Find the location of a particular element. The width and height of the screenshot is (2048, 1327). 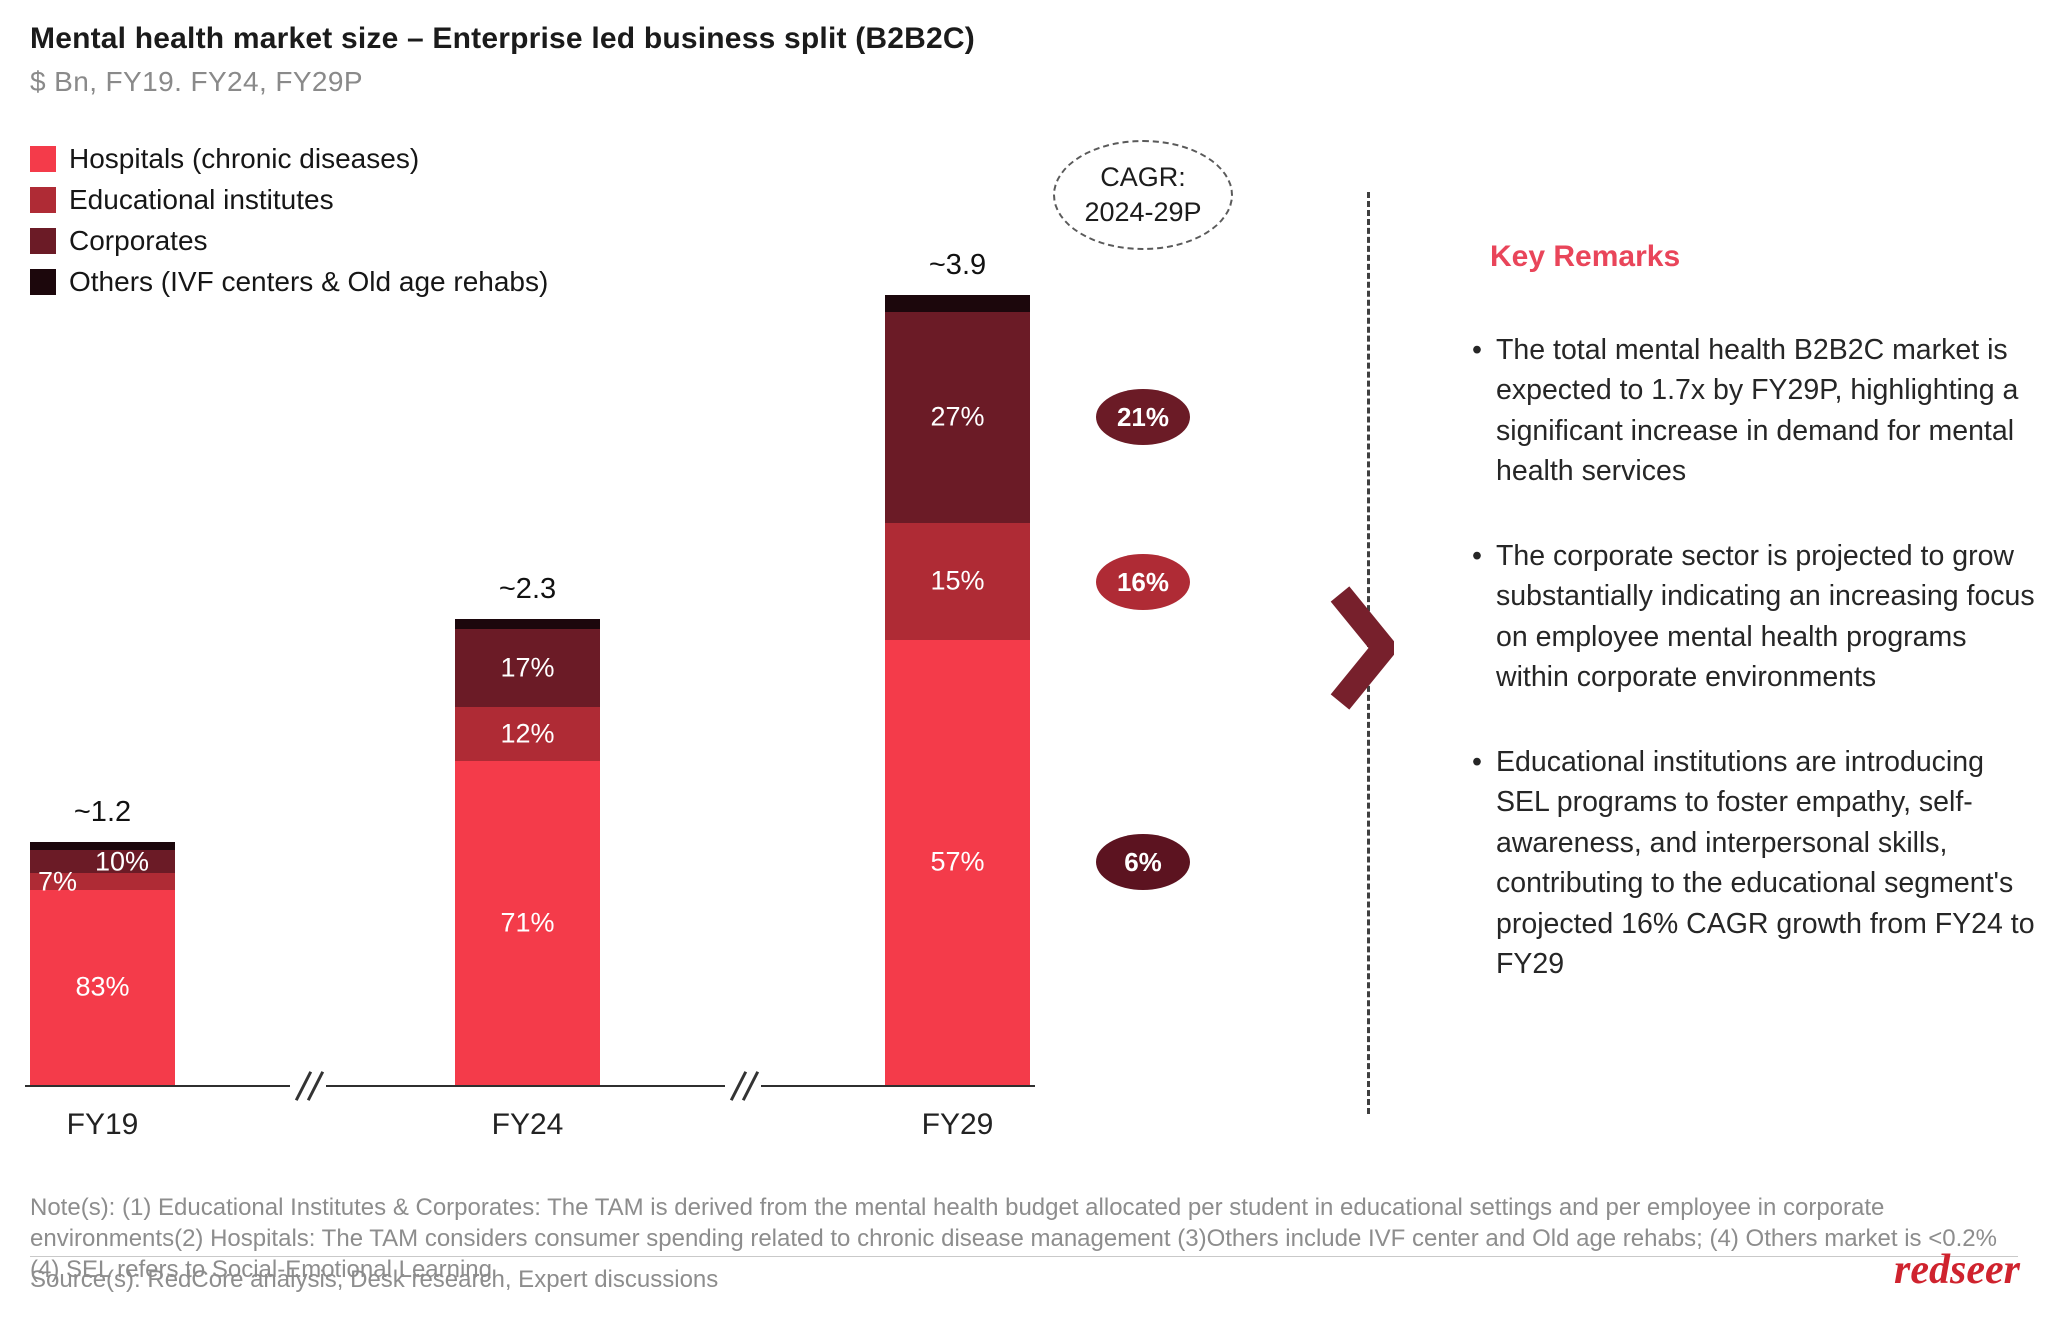

bar-segment-educational-FY29: 15% is located at coordinates (957, 581).